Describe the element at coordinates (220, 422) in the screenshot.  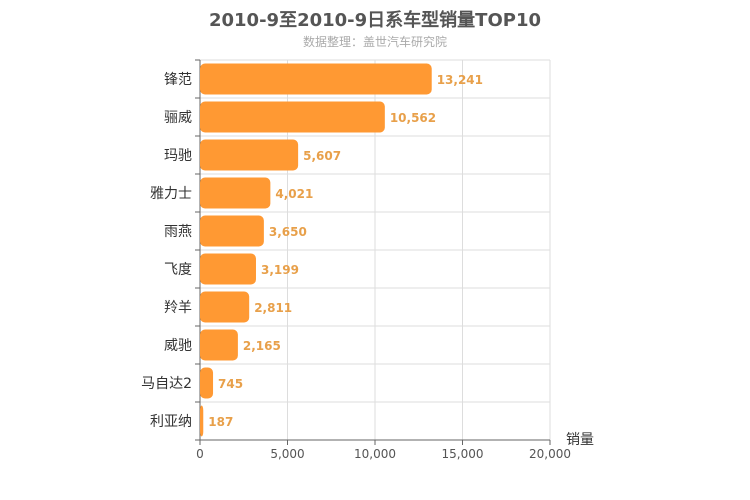
I see `data-label: 187` at that location.